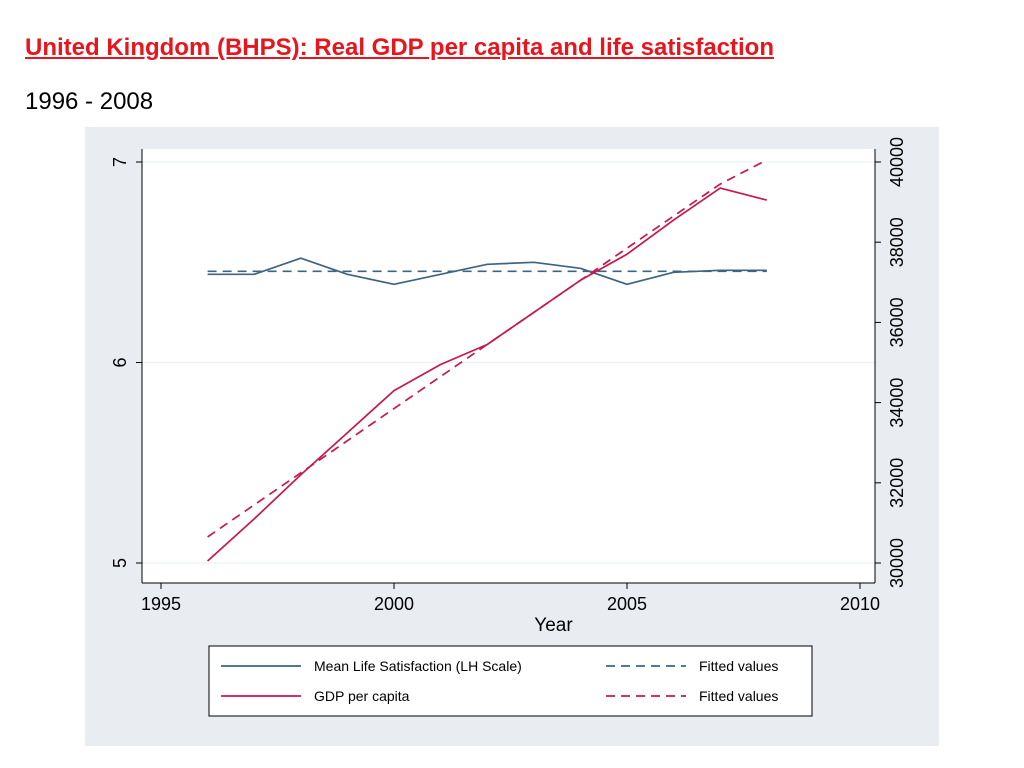  What do you see at coordinates (627, 604) in the screenshot?
I see `x-tick-label: 2005` at bounding box center [627, 604].